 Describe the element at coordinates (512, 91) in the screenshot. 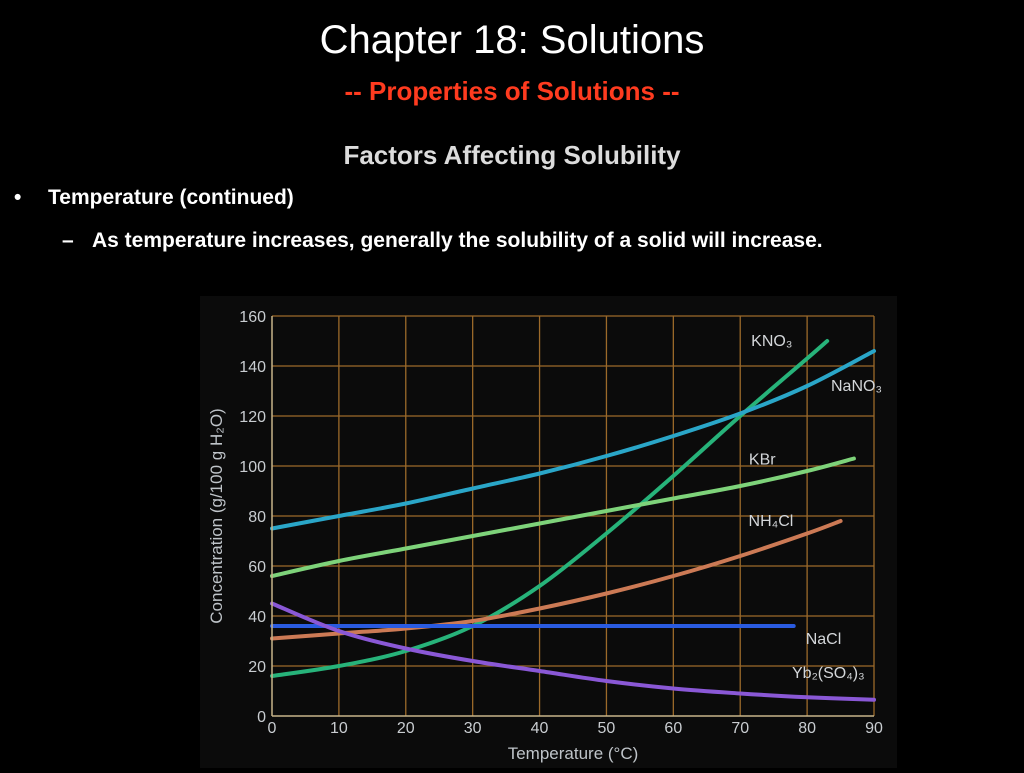

I see `slide-subtitle: -- Properties of Solutions --` at that location.